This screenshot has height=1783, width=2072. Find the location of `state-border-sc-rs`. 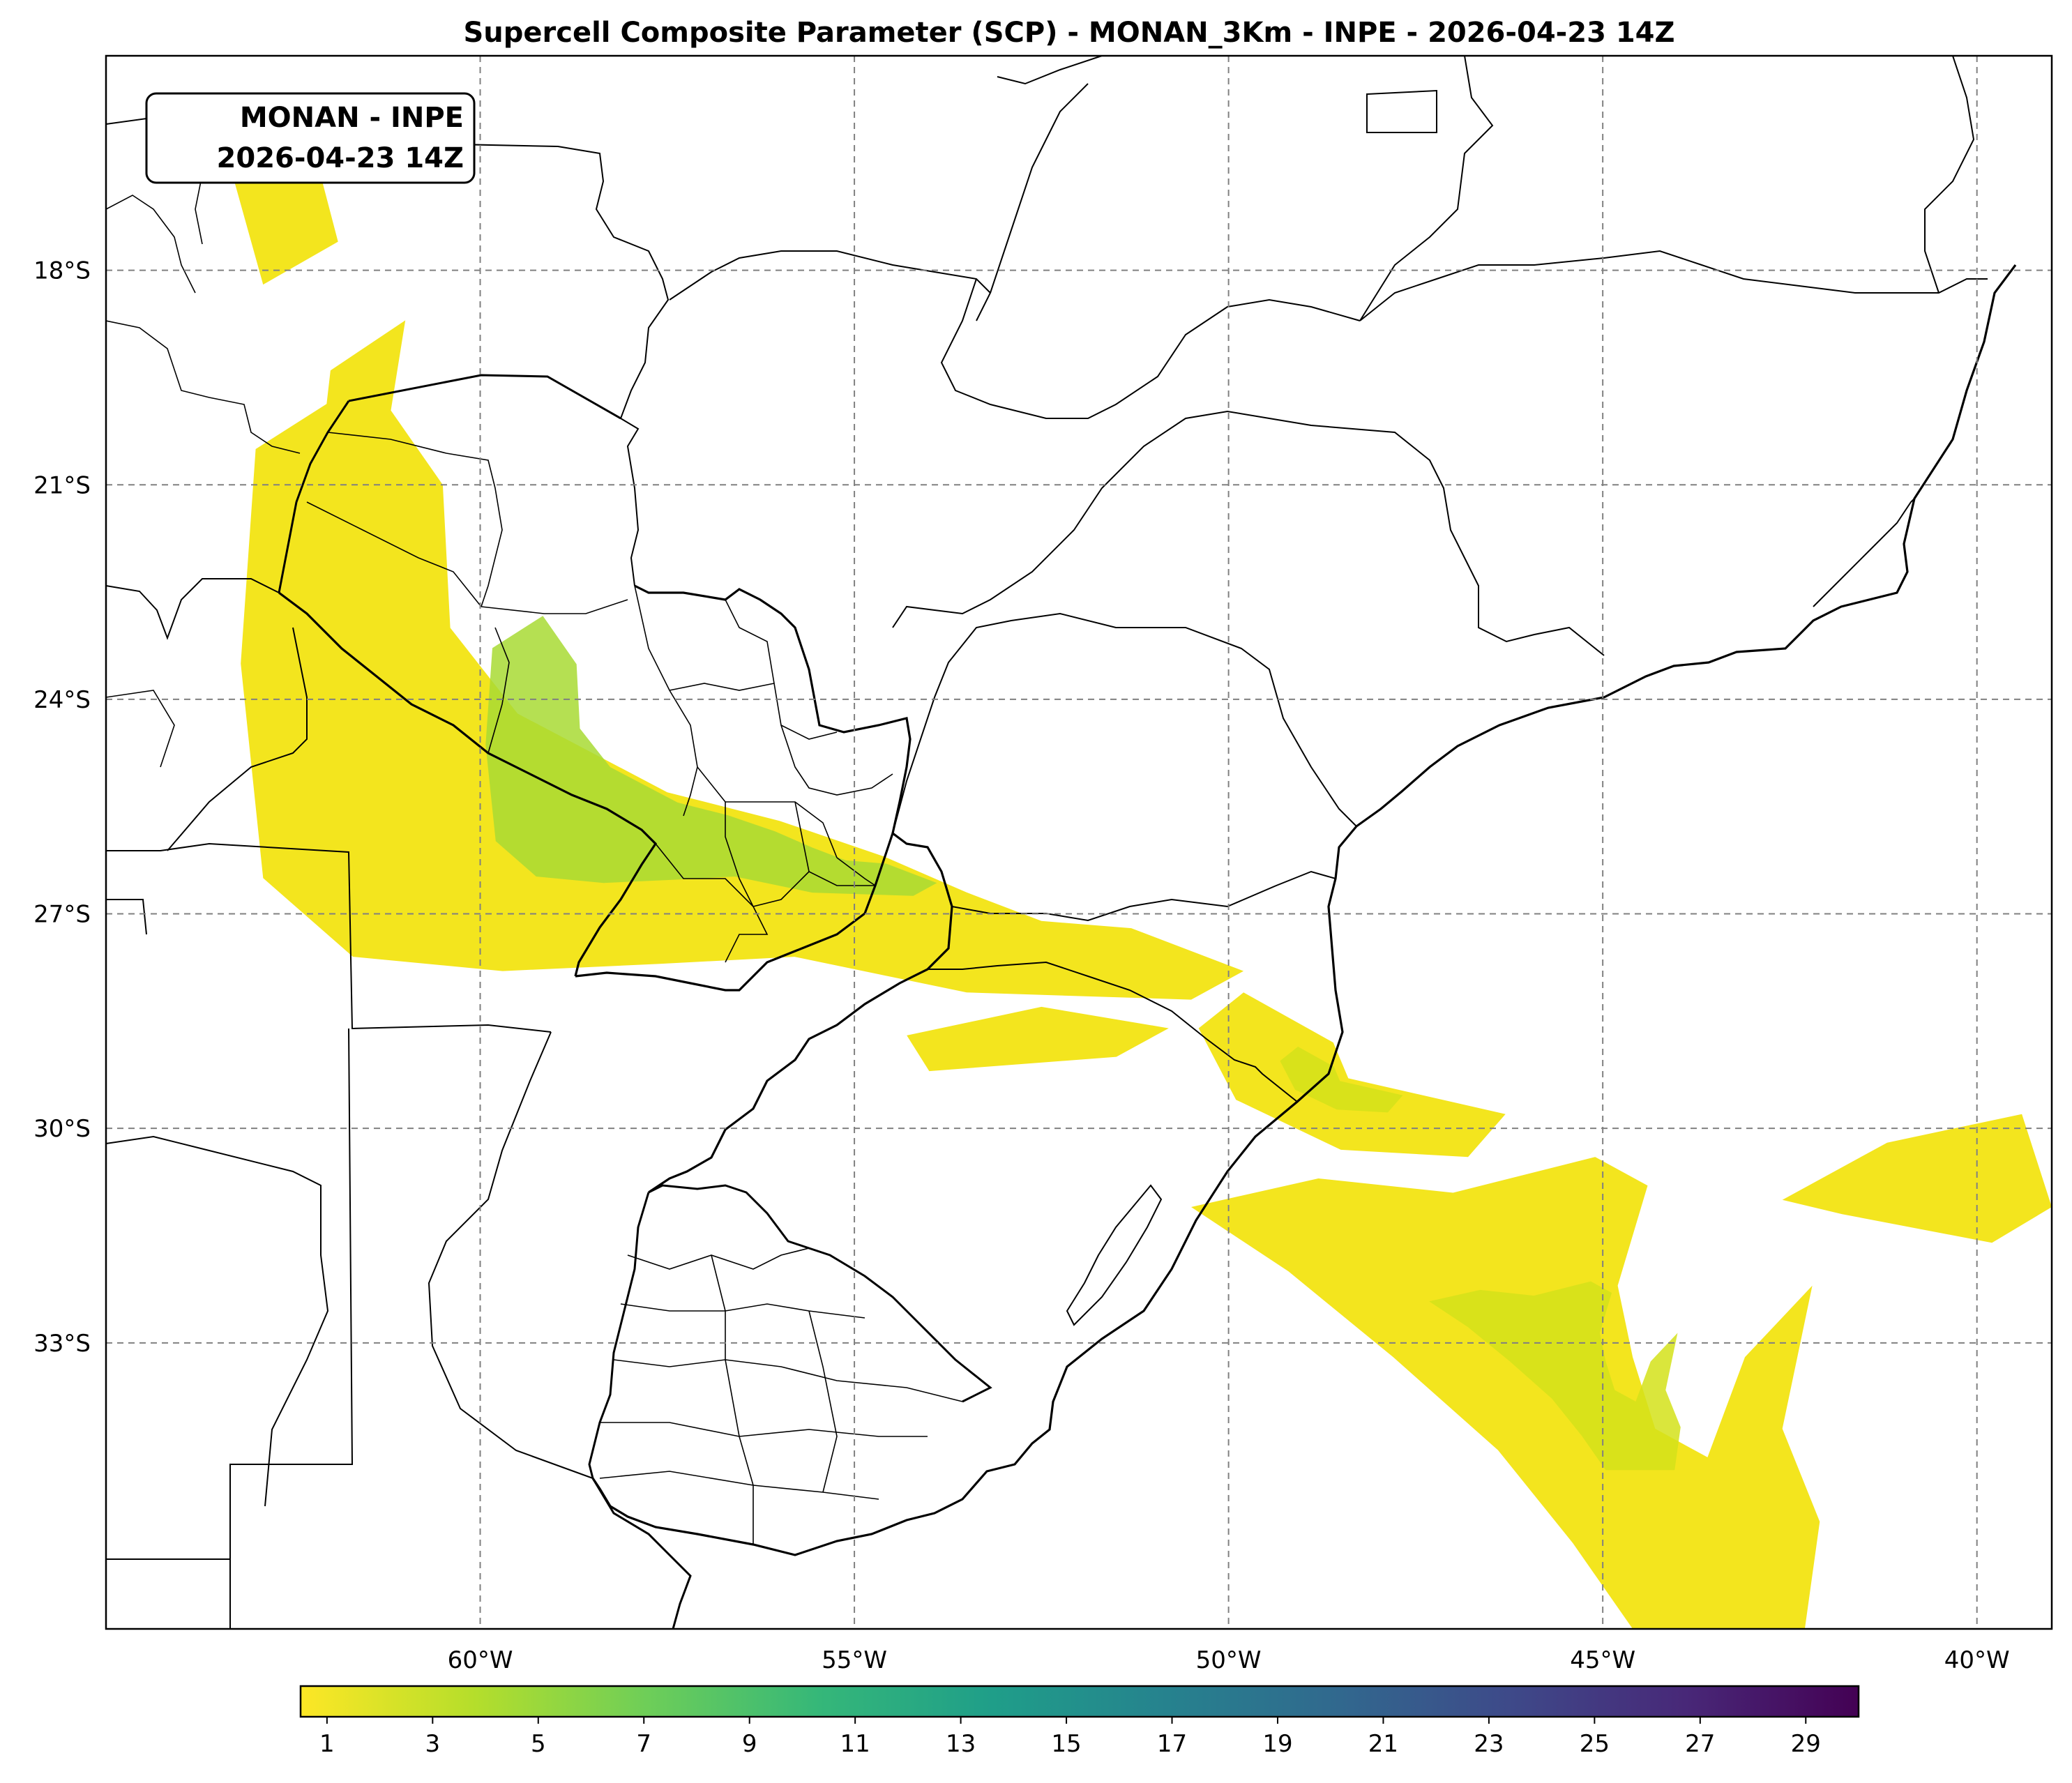

state-border-sc-rs is located at coordinates (1113, 1031).